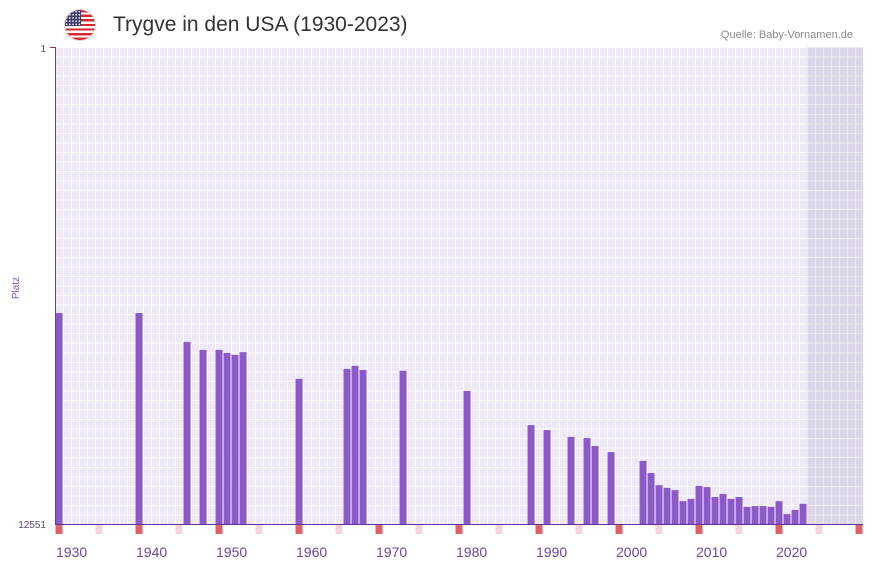  Describe the element at coordinates (99, 529) in the screenshot. I see `half-decade-marker-1935` at that location.